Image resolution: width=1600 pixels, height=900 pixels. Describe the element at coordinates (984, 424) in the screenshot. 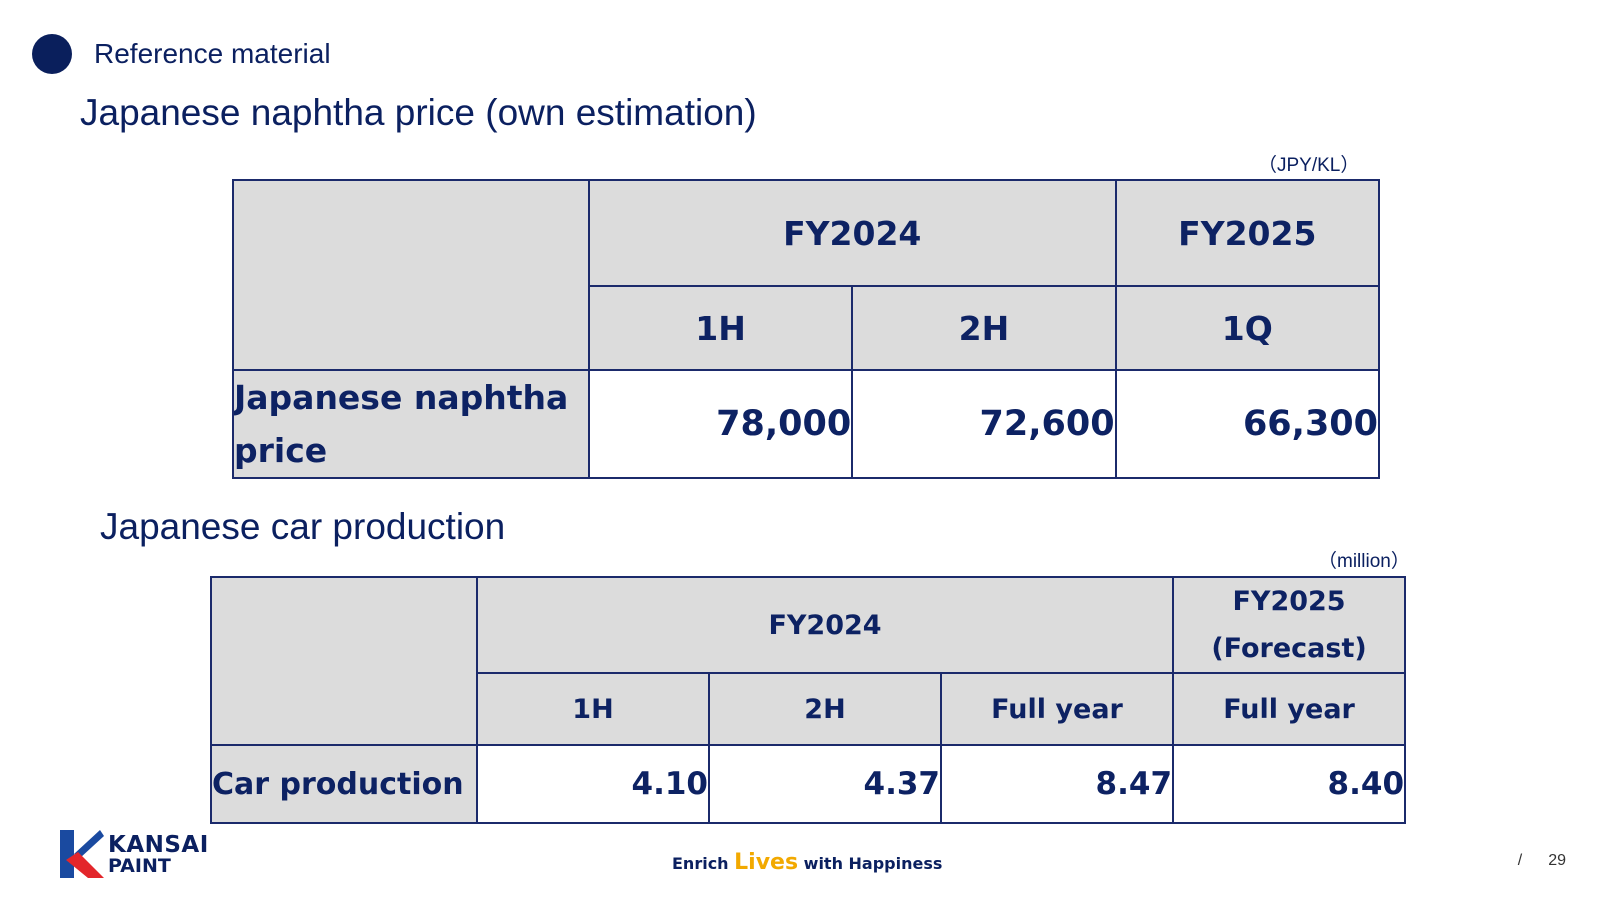

I see `naphtha-value: 72,600` at that location.